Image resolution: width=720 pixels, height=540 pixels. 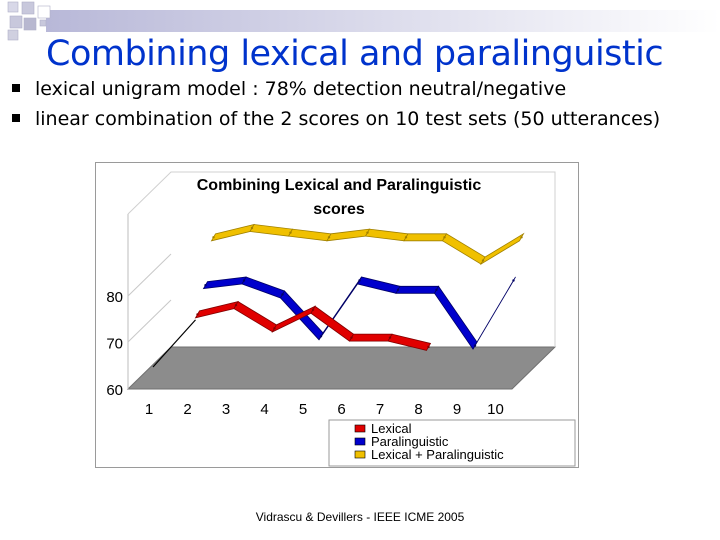 I want to click on slide-title: Combining lexical and paralinguistic, so click(x=355, y=54).